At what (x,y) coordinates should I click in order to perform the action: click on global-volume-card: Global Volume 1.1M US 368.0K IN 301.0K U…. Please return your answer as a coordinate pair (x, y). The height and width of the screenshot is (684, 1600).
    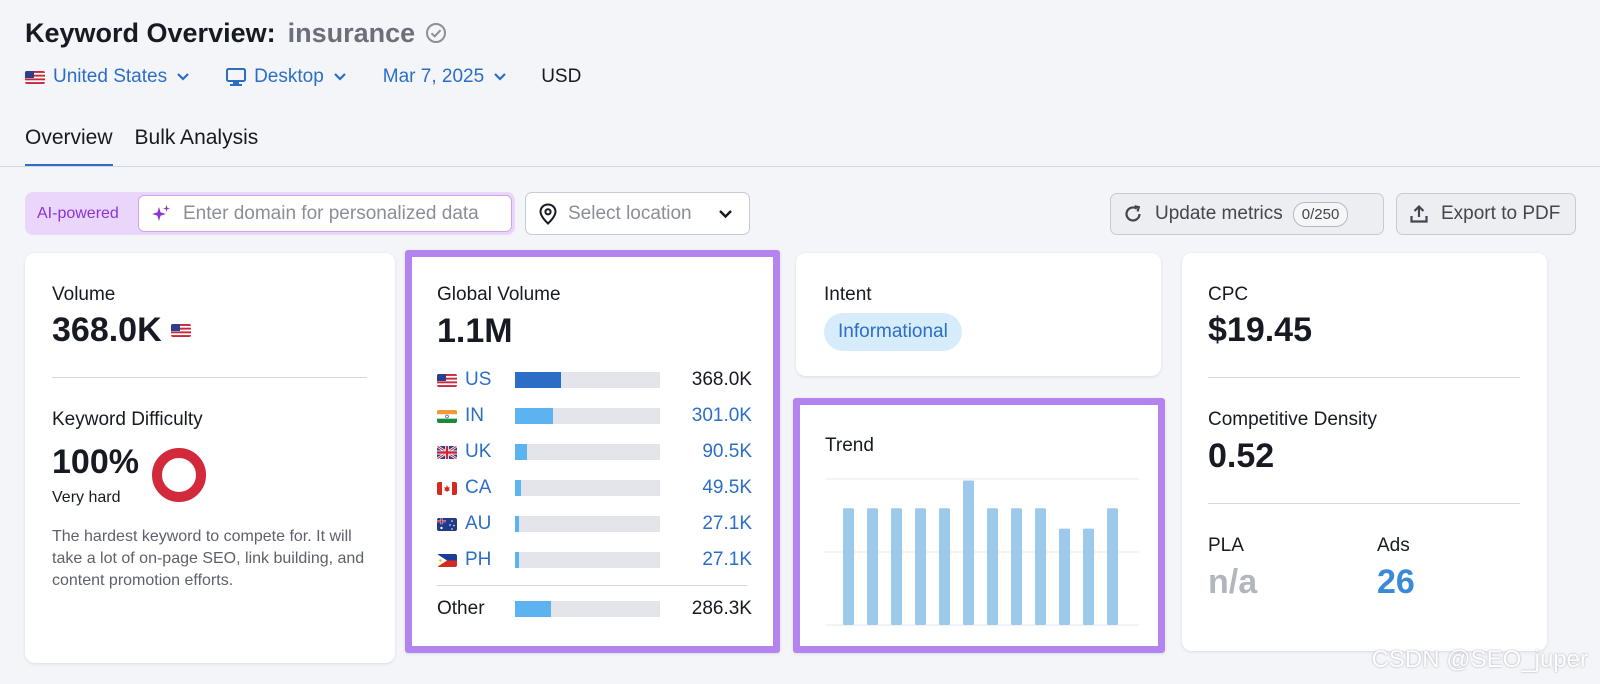
    Looking at the image, I should click on (592, 451).